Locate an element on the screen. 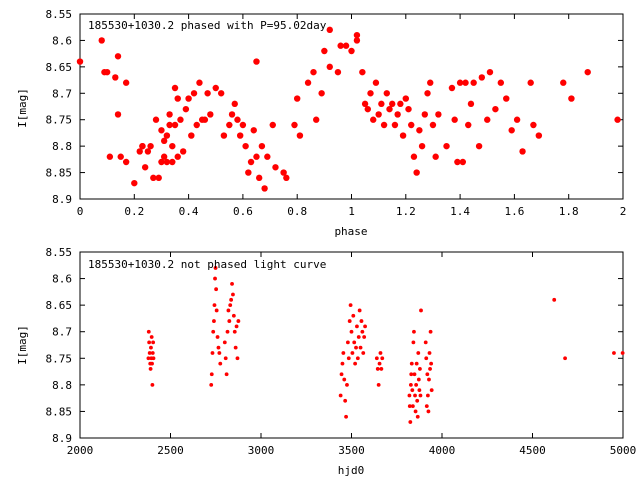 The height and width of the screenshot is (480, 640). phased-y-tick-label: 8.7 is located at coordinates (62, 93).